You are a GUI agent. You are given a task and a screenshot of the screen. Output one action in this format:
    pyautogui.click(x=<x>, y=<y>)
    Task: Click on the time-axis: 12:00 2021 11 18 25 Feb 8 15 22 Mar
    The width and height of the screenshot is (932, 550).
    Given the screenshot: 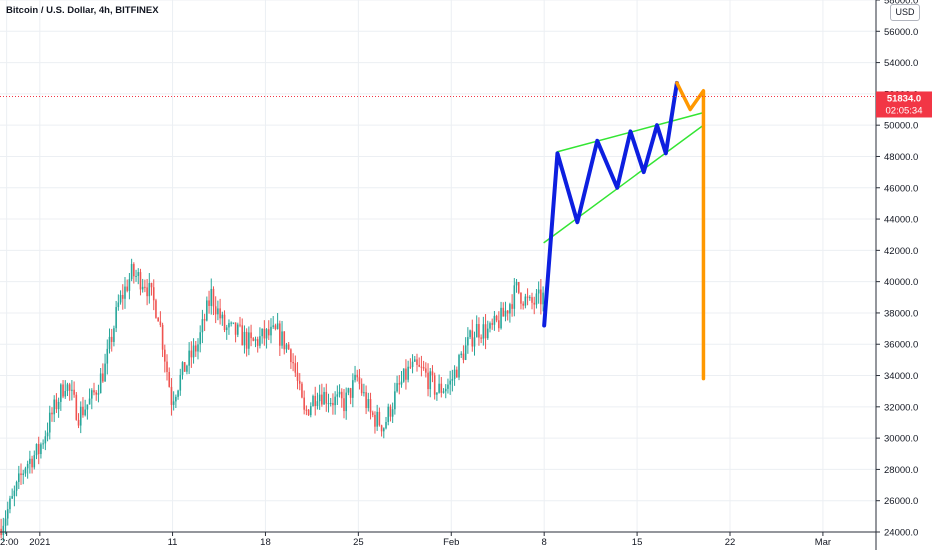 What is the action you would take?
    pyautogui.click(x=438, y=539)
    